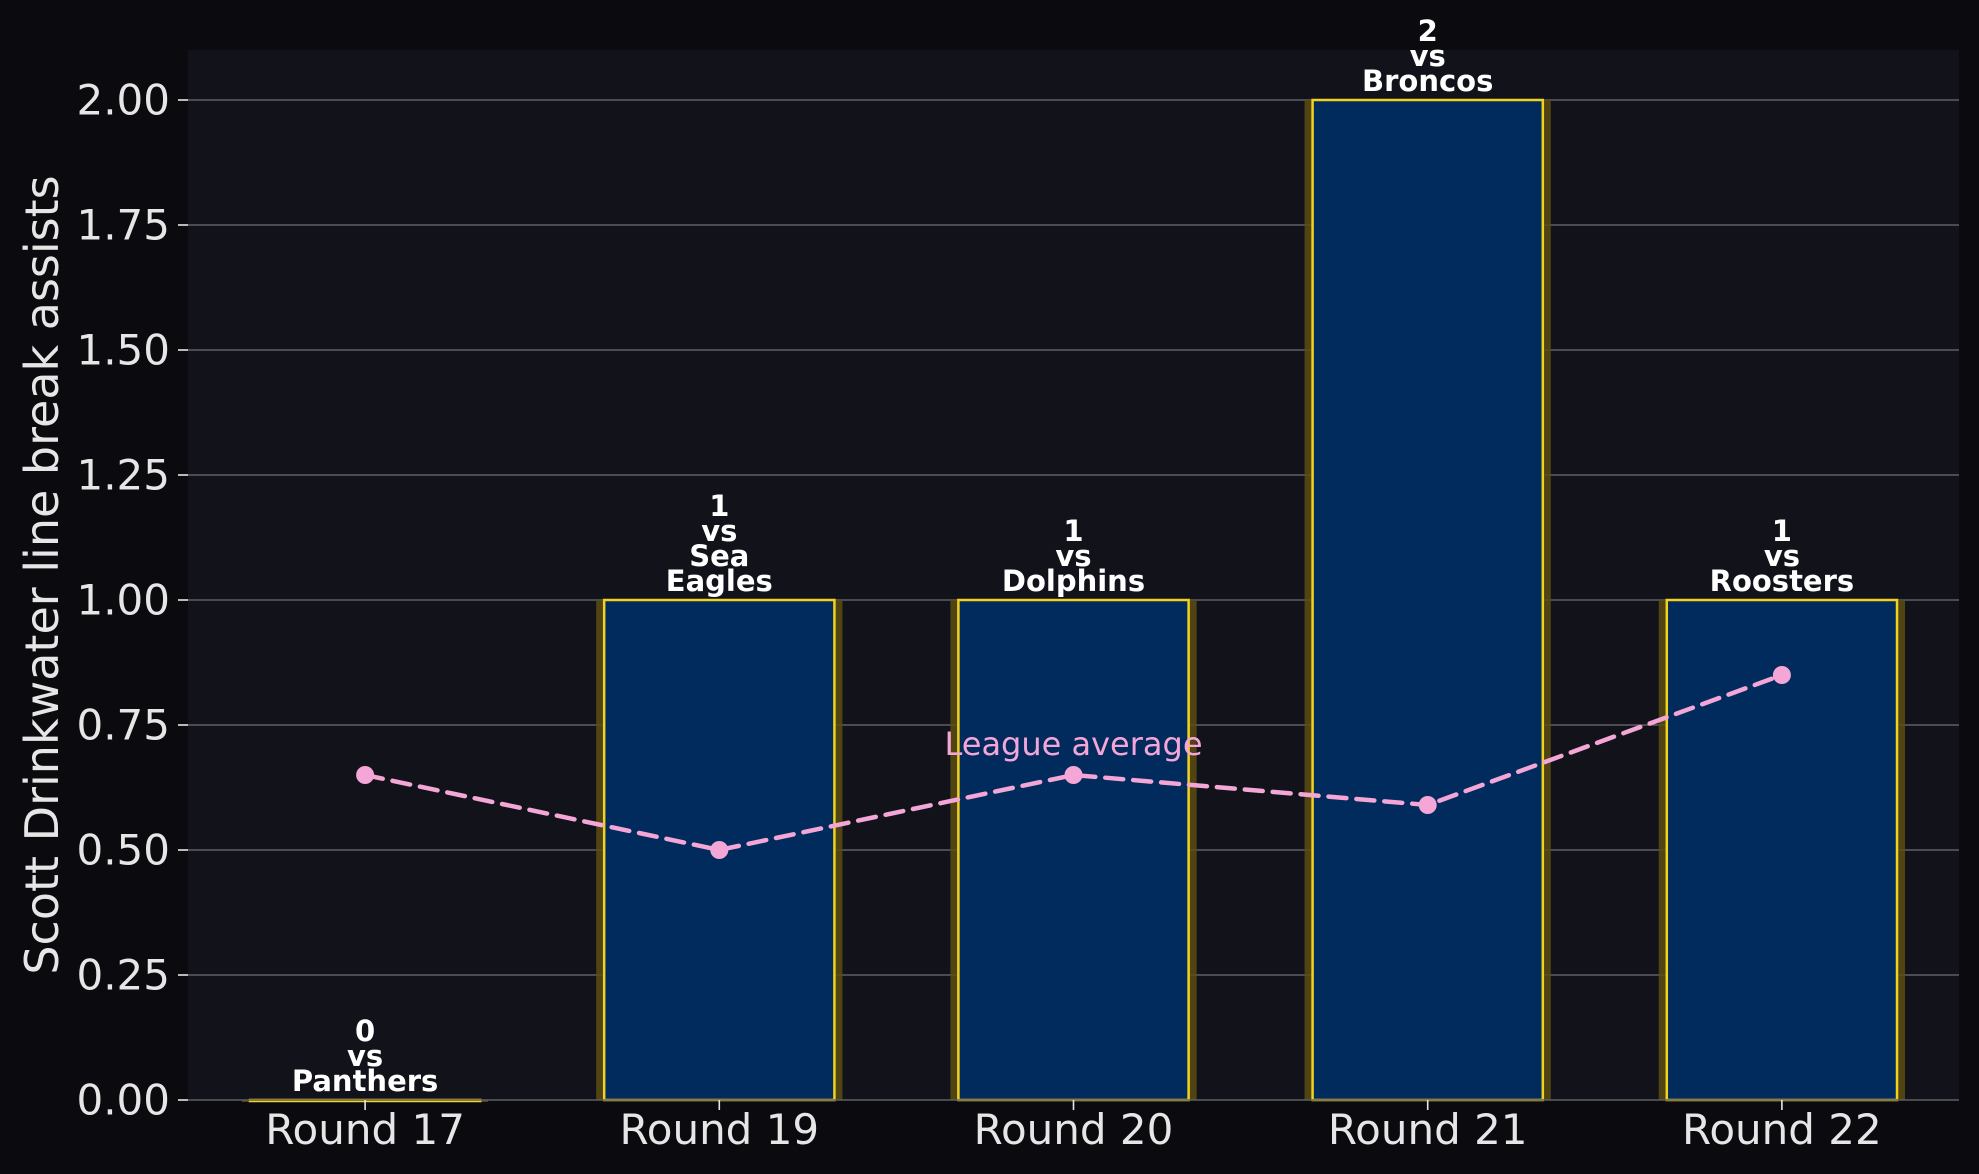  I want to click on bar-value-label: 1 vs Sea Eagles, so click(719, 543).